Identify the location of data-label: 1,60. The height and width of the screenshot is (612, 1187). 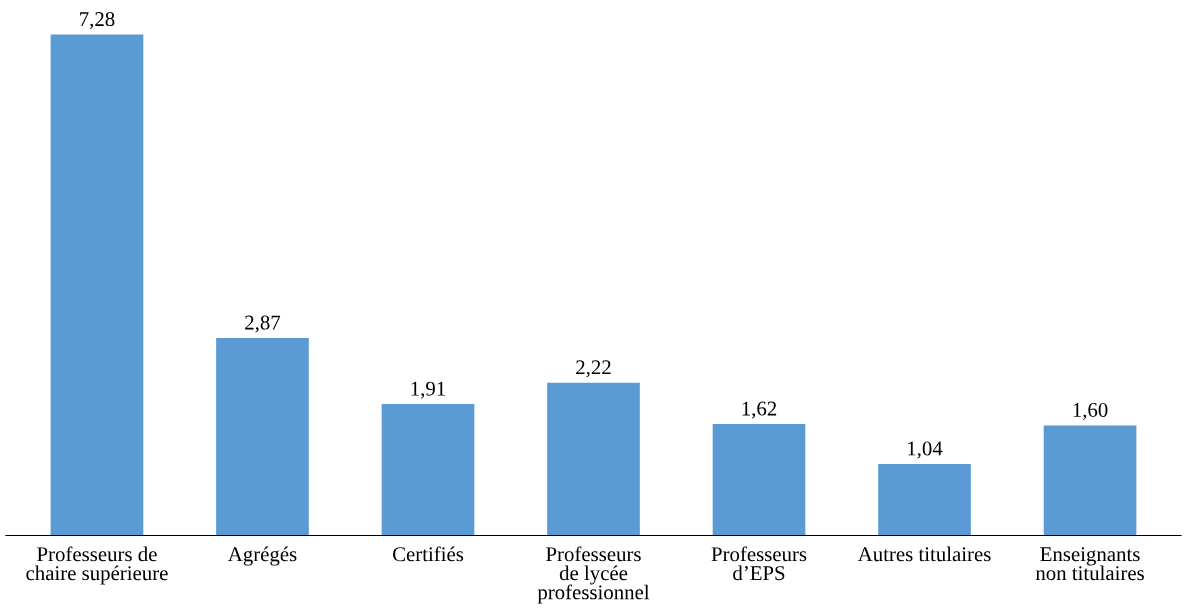
(1090, 411).